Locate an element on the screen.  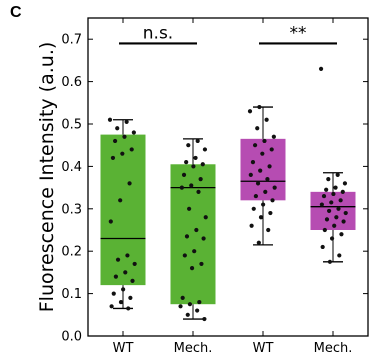
y-tick-label: 0.0 is located at coordinates (71, 337).